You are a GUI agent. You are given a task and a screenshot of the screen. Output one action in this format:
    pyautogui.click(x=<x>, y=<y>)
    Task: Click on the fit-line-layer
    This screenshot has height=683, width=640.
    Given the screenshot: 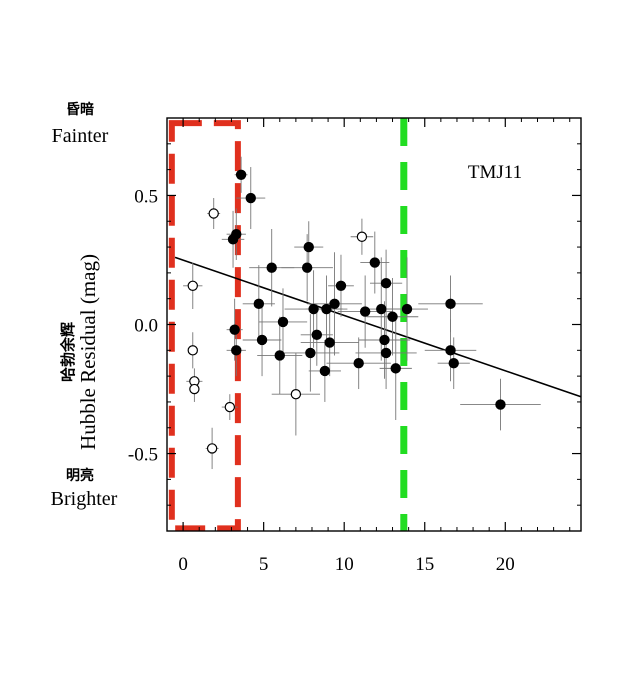 What is the action you would take?
    pyautogui.click(x=378, y=327)
    